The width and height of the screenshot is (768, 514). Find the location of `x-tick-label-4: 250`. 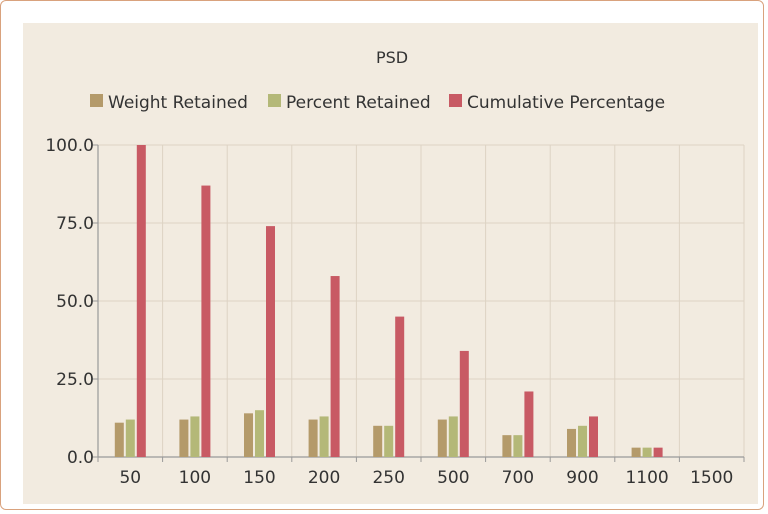

x-tick-label-4: 250 is located at coordinates (388, 478).